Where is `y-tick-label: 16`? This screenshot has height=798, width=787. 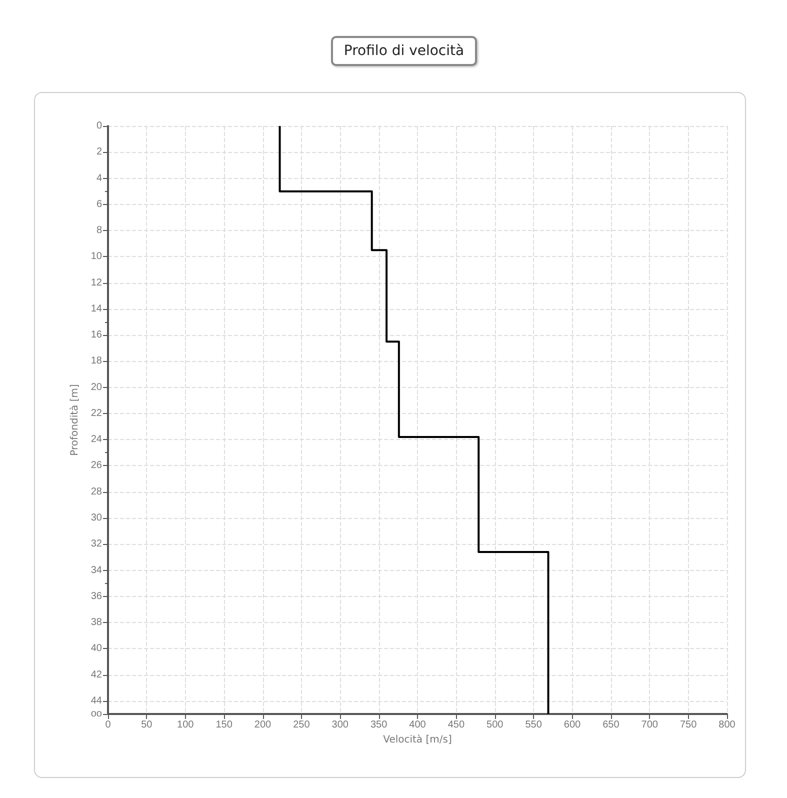
y-tick-label: 16 is located at coordinates (96, 335).